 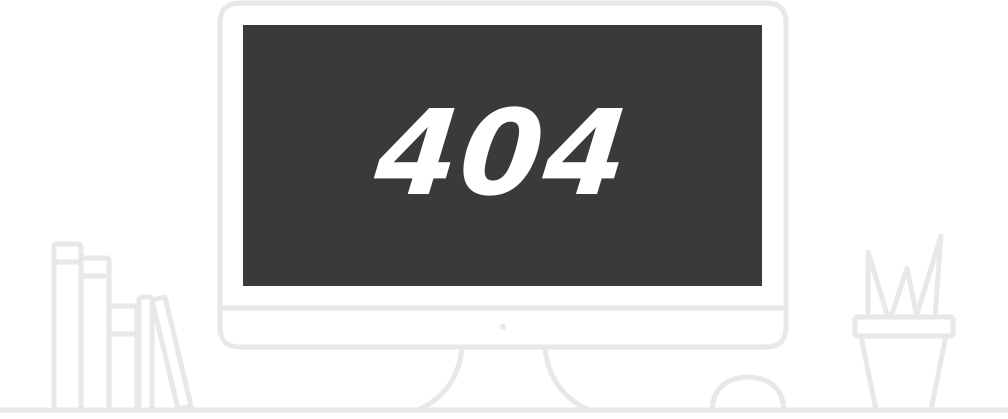 I want to click on books-icon, so click(x=122, y=327).